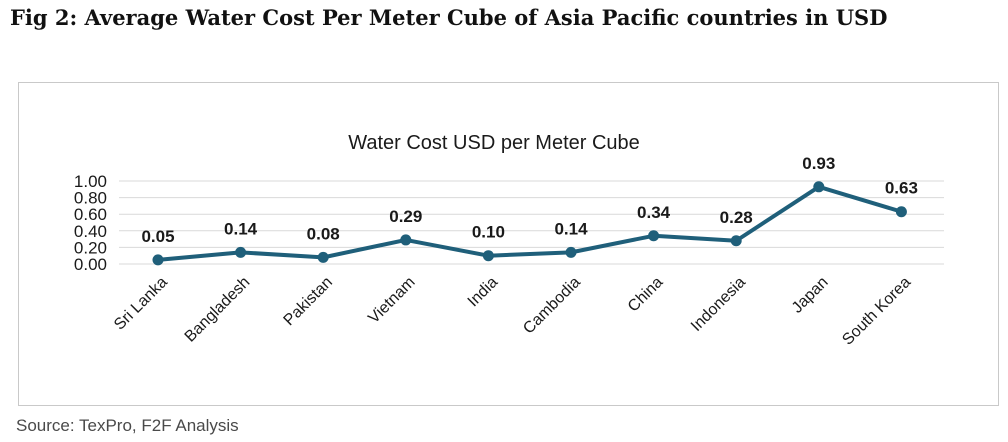 Image resolution: width=1008 pixels, height=442 pixels. I want to click on y-tick-label: 0.80, so click(90, 198).